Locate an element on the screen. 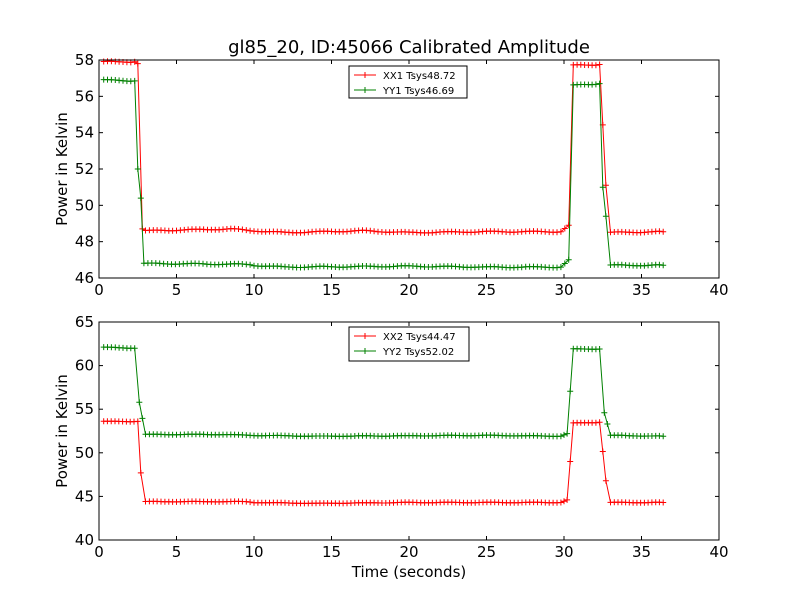  legend: XX1 Tsys48.72 YY1 Tsys46.69 is located at coordinates (408, 82).